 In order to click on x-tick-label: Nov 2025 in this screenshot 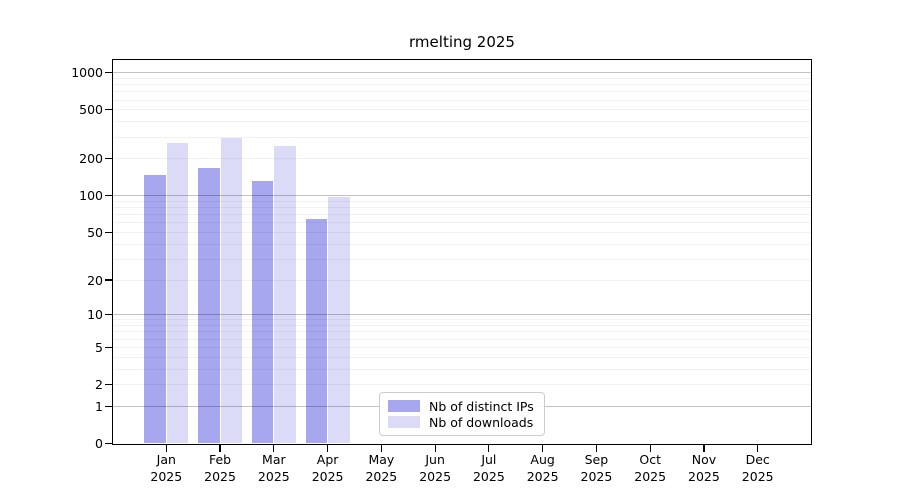, I will do `click(704, 468)`.